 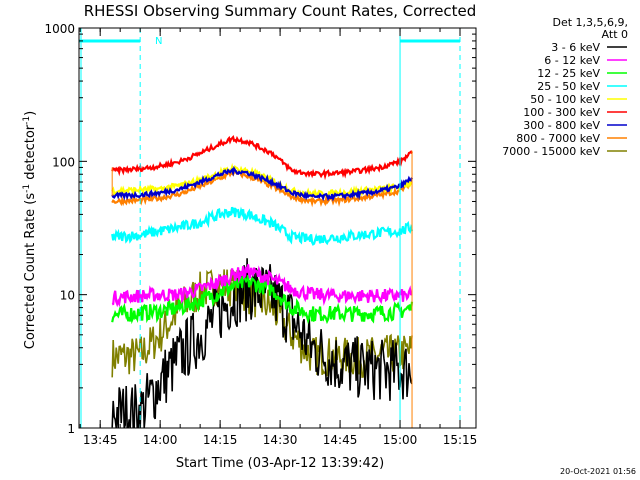 What do you see at coordinates (460, 440) in the screenshot?
I see `x-tick-label: 15:15` at bounding box center [460, 440].